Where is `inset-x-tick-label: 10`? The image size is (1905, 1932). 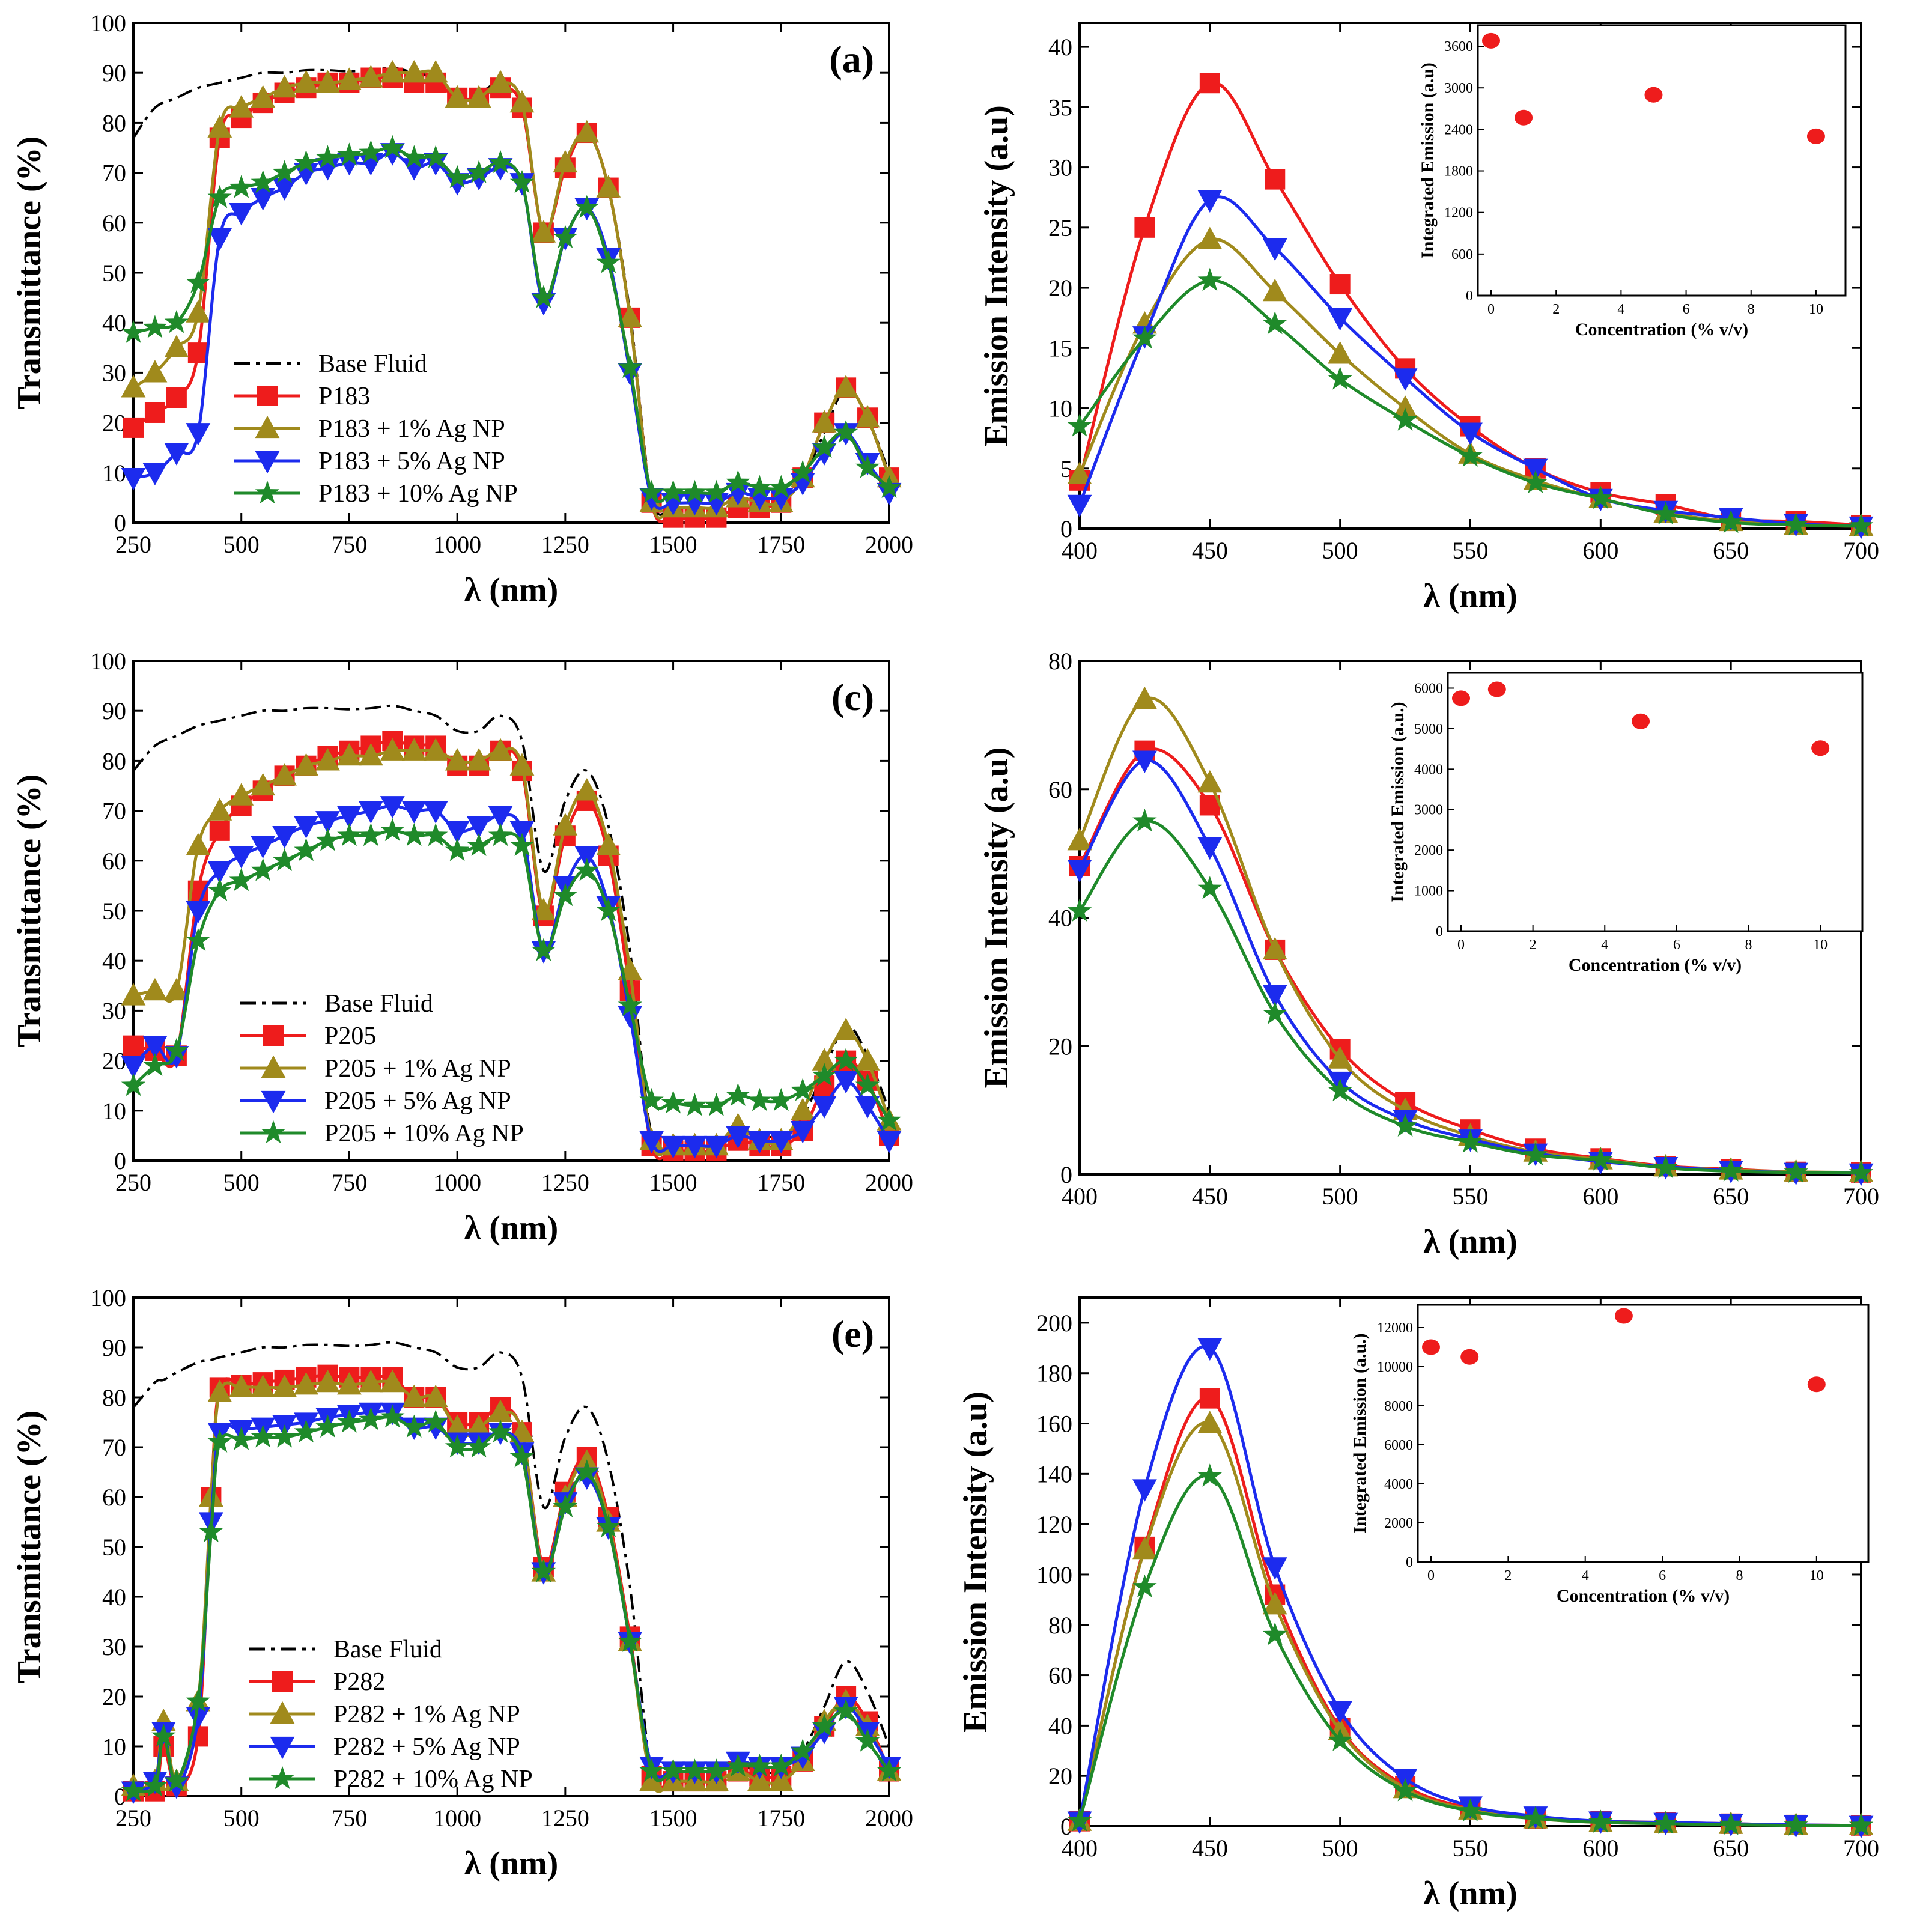
inset-x-tick-label: 10 is located at coordinates (1816, 309).